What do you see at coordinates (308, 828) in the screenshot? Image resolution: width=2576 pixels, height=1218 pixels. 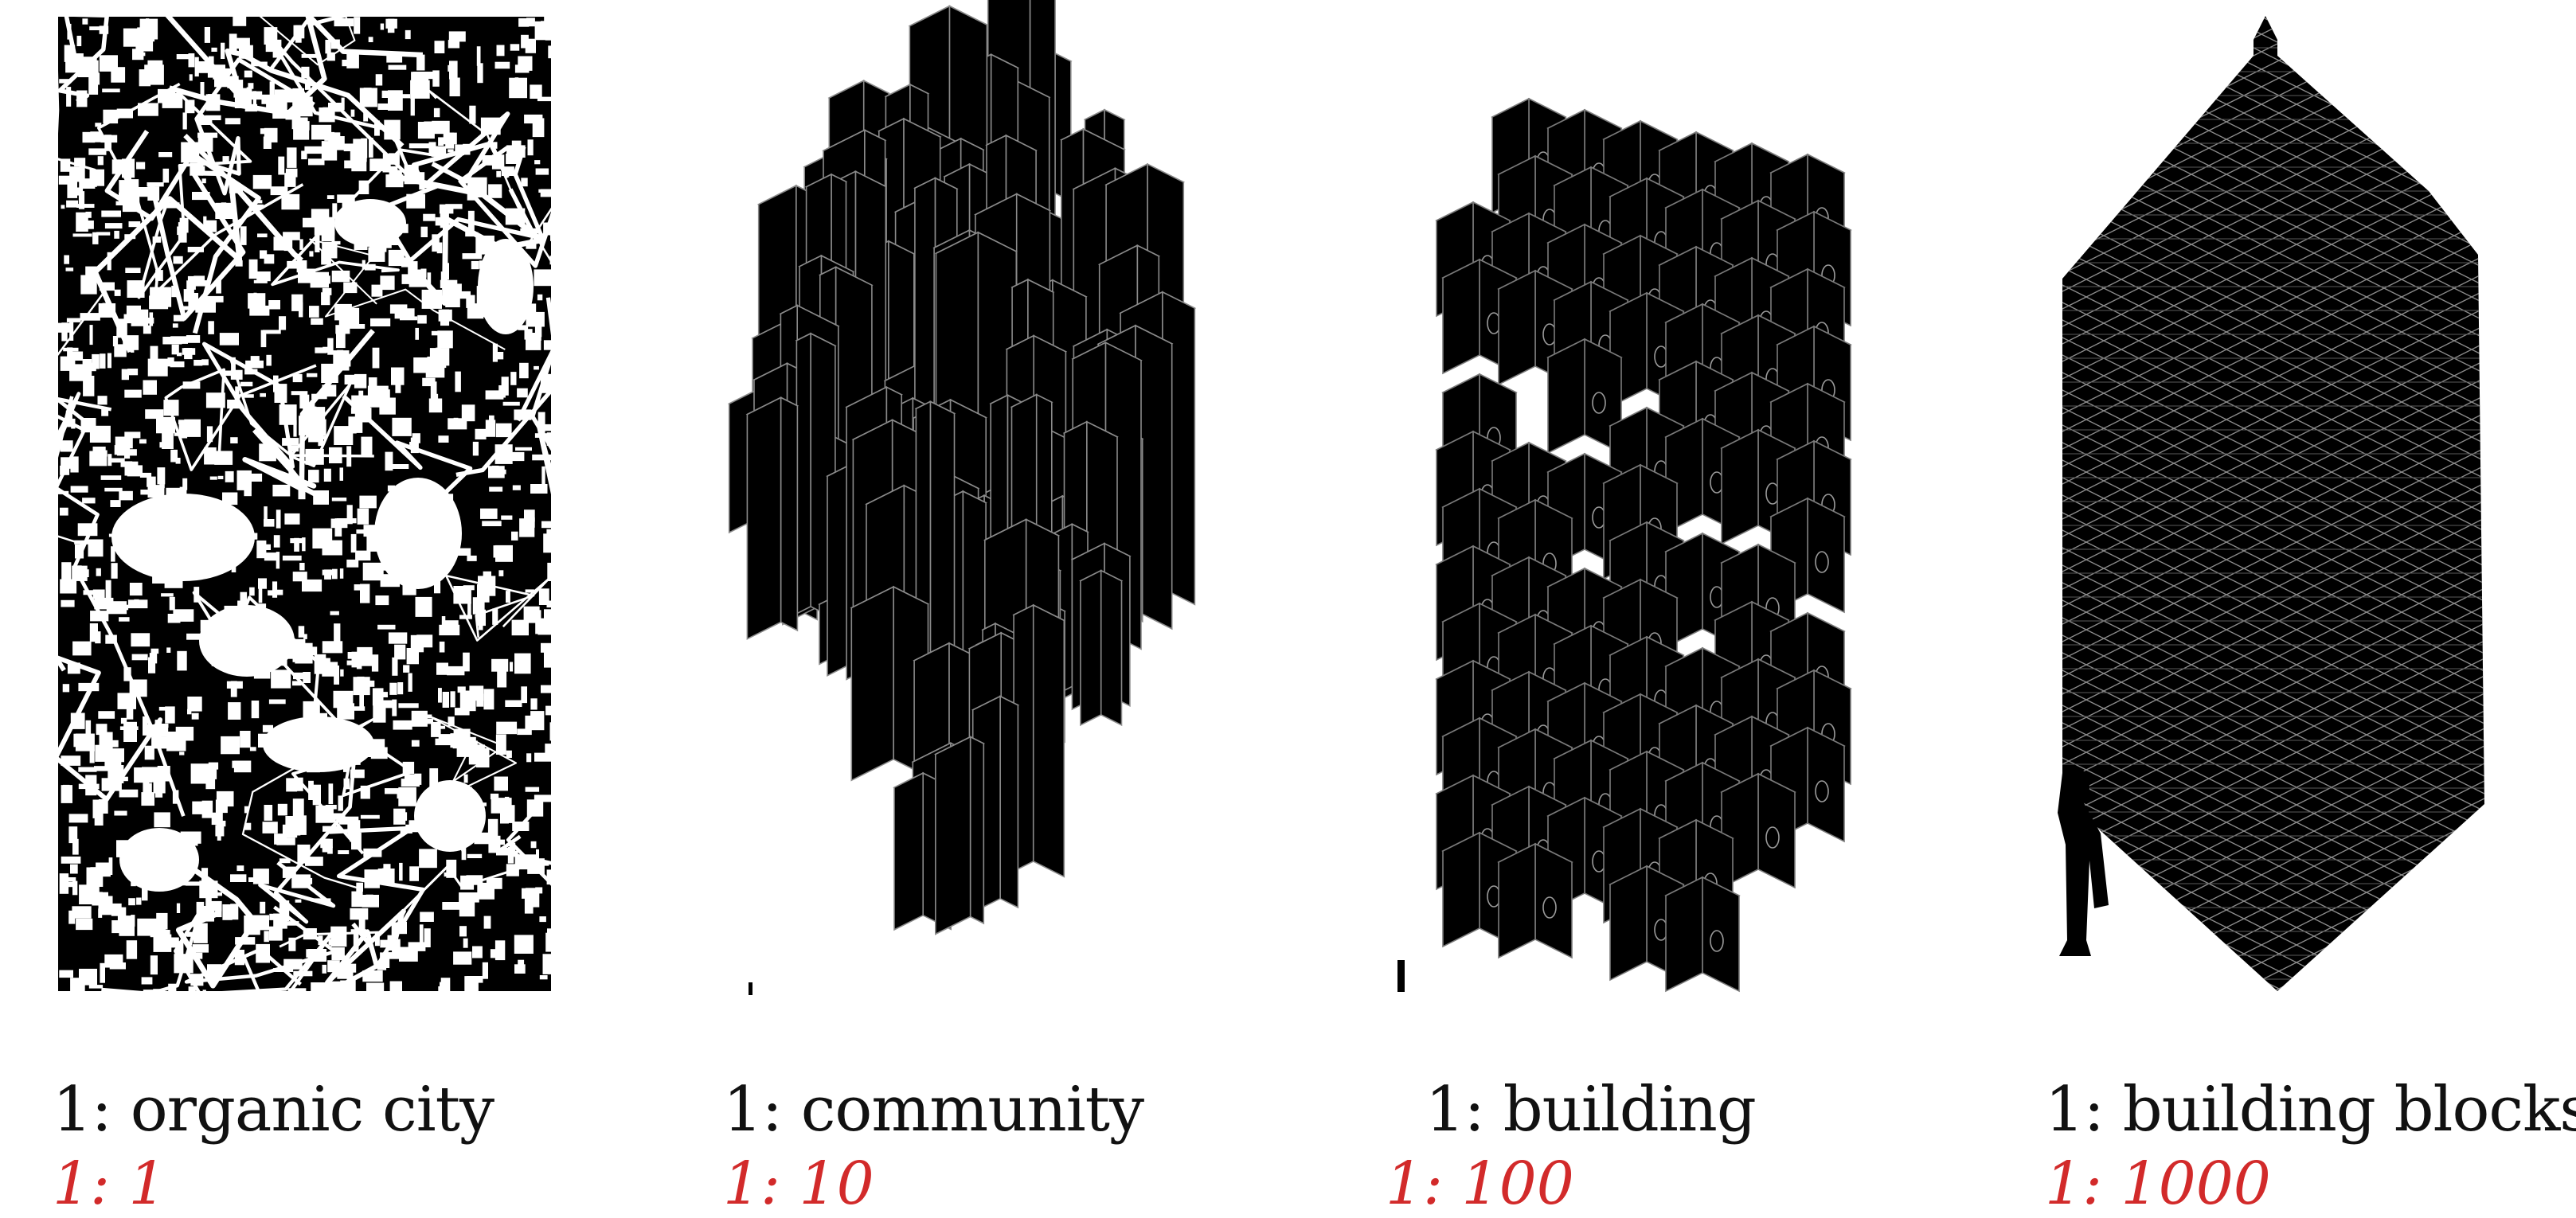 I see `map-street` at bounding box center [308, 828].